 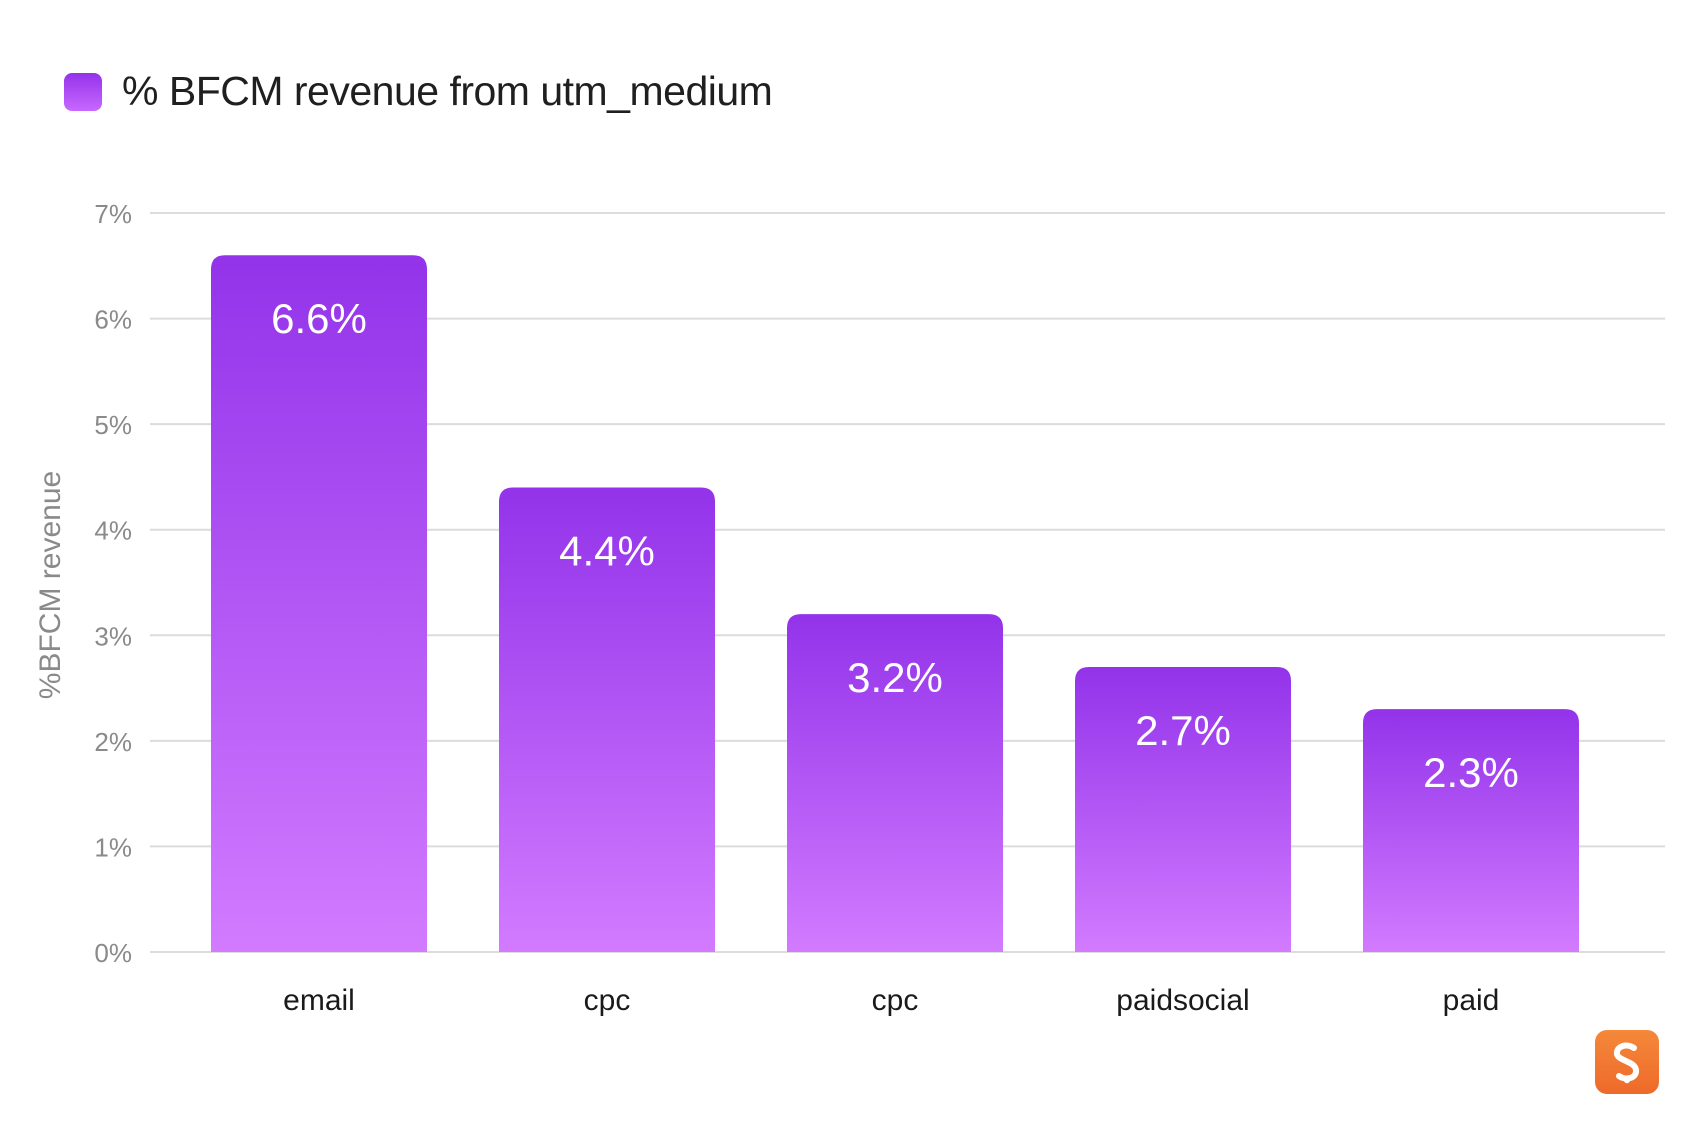 I want to click on y-tick-label: 1%, so click(x=113, y=847).